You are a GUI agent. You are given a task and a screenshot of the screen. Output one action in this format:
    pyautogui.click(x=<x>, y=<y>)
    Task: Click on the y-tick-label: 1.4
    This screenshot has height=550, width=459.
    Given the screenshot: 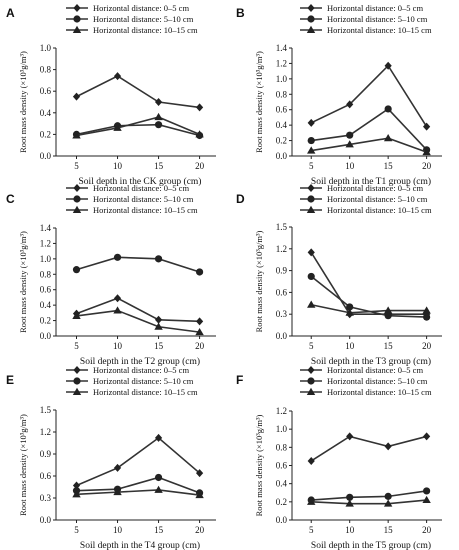 What is the action you would take?
    pyautogui.click(x=46, y=228)
    